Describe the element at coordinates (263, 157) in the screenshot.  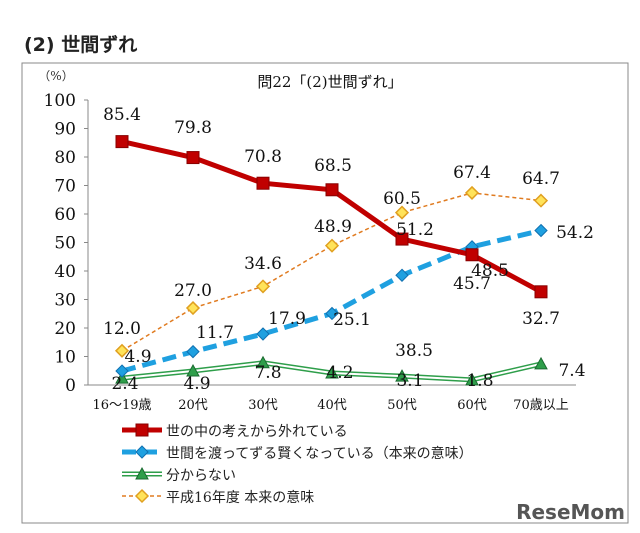
I see `data-label: 70.8` at that location.